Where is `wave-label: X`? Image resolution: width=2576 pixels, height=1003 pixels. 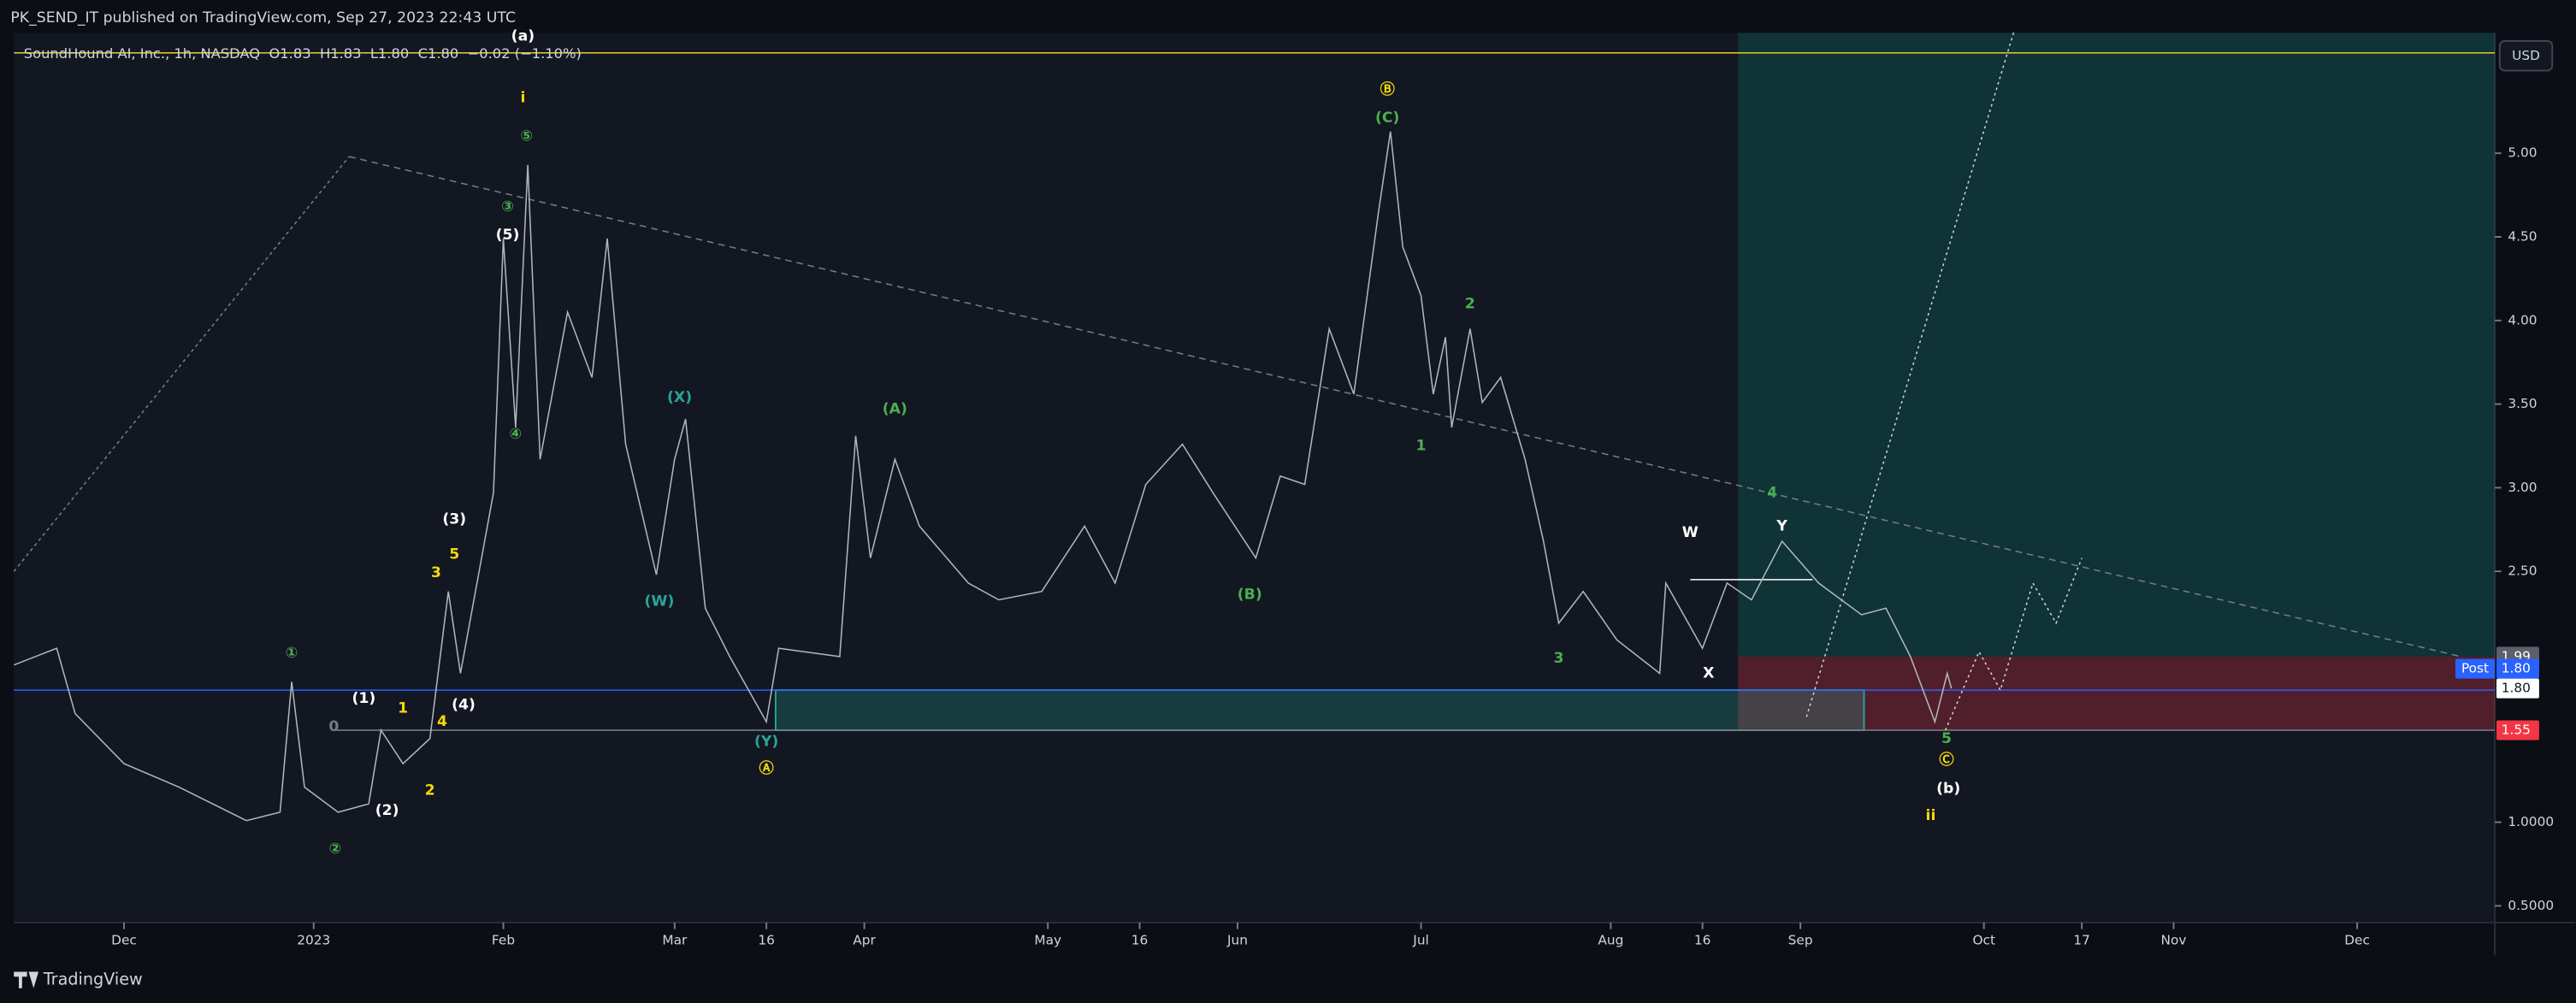
wave-label: X is located at coordinates (1708, 673).